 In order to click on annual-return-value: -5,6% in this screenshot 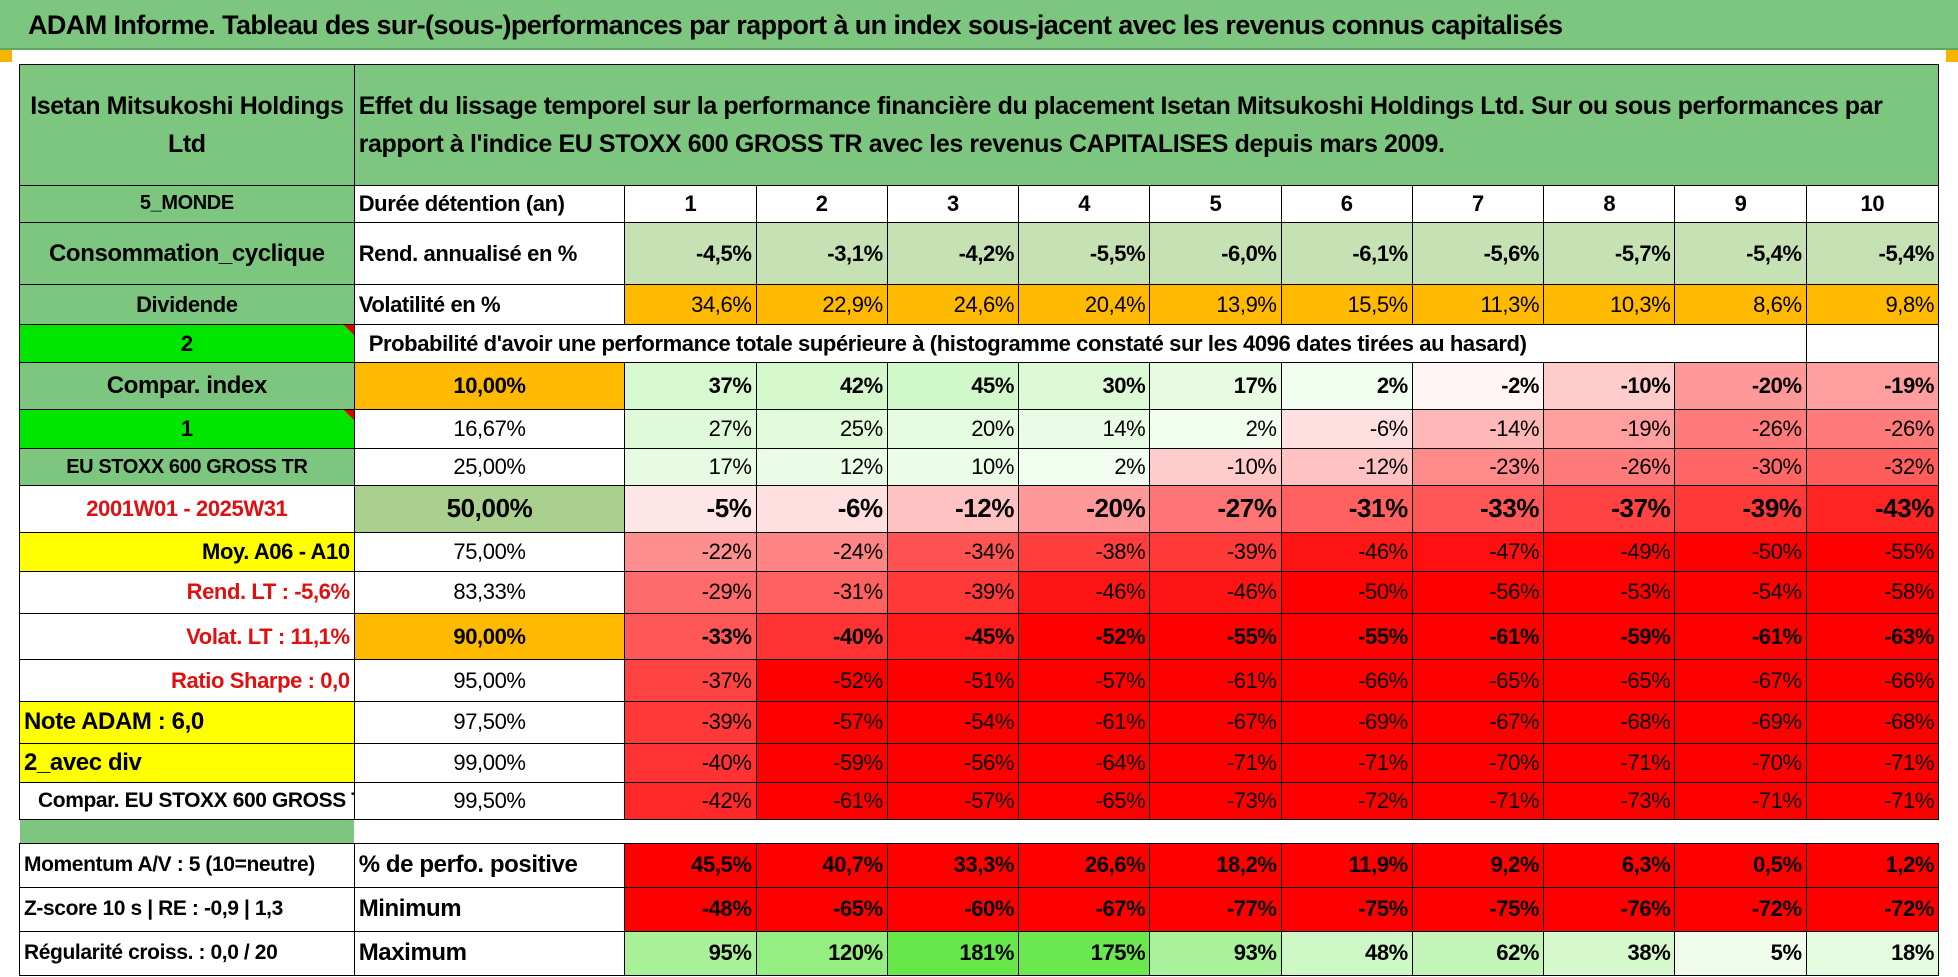, I will do `click(1478, 253)`.